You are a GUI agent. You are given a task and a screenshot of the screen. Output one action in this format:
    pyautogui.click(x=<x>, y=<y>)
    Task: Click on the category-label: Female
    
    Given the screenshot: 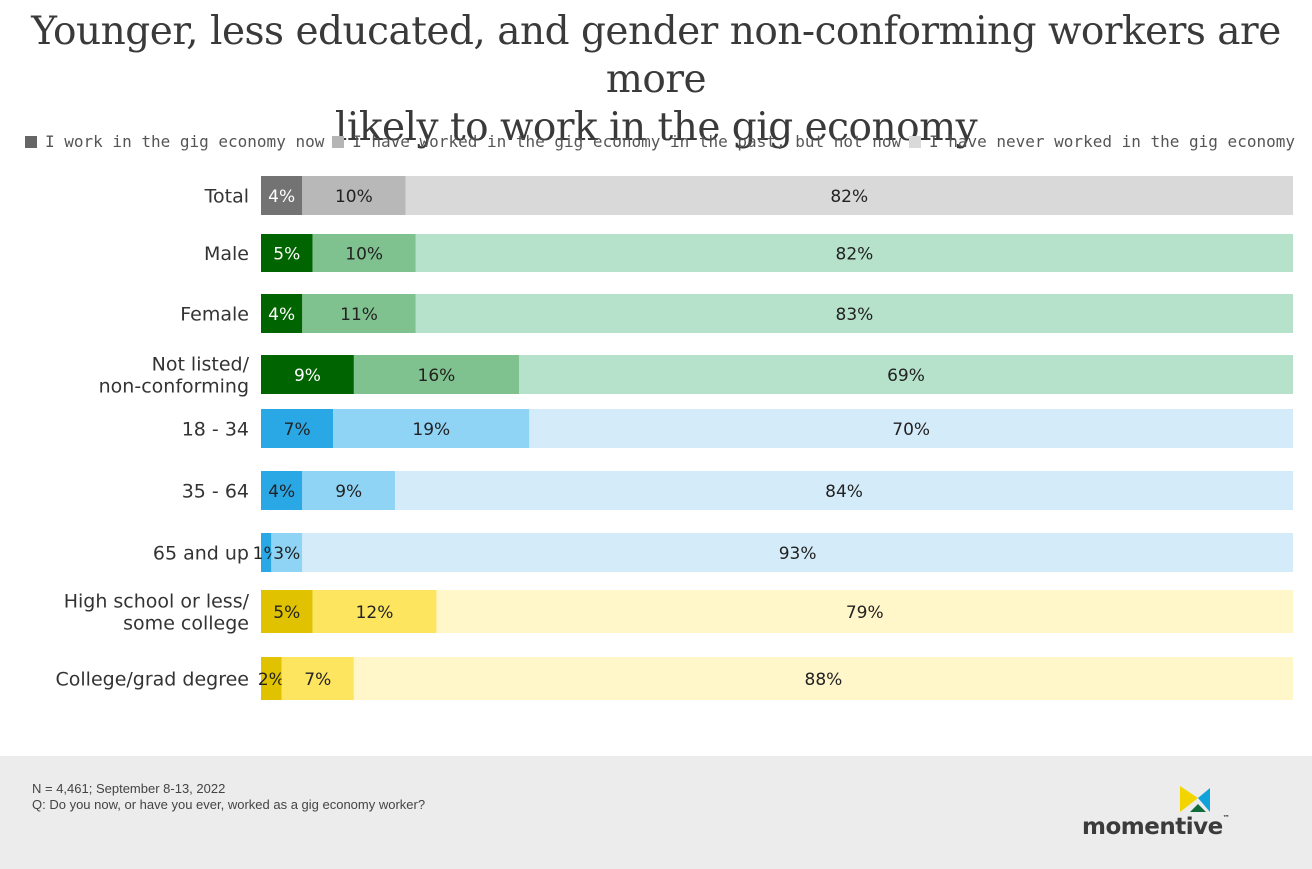 What is the action you would take?
    pyautogui.click(x=214, y=315)
    